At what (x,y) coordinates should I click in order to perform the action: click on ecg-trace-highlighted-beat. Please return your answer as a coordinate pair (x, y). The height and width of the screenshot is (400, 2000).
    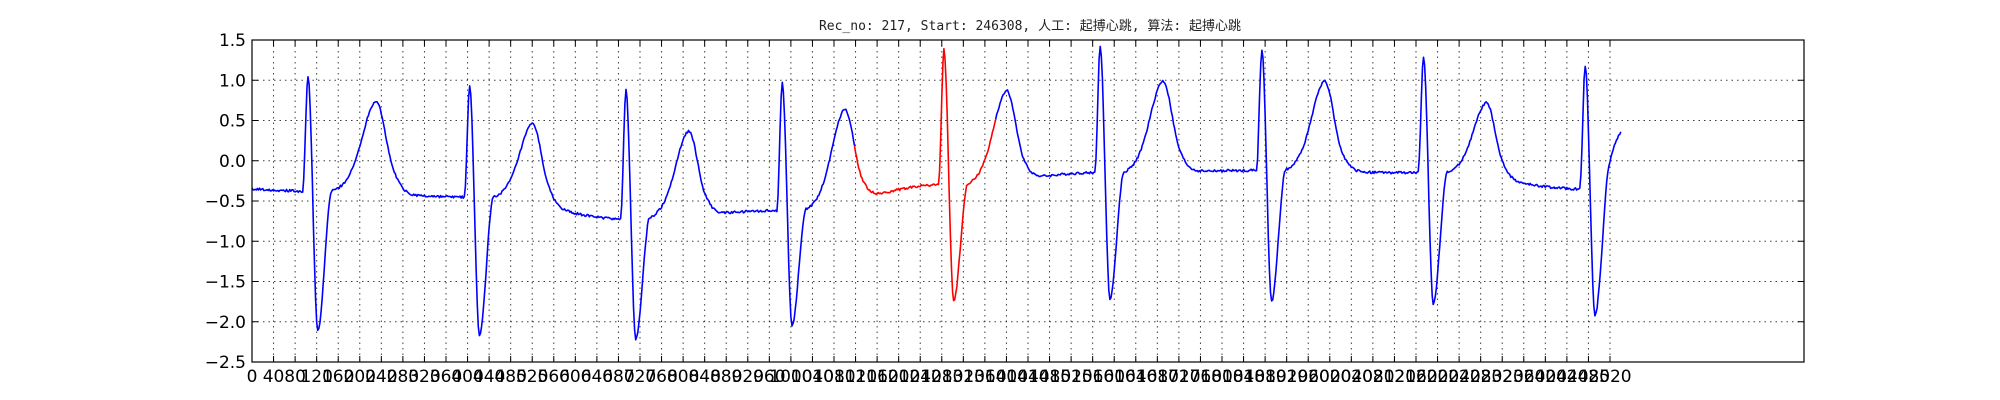
    Looking at the image, I should click on (925, 174).